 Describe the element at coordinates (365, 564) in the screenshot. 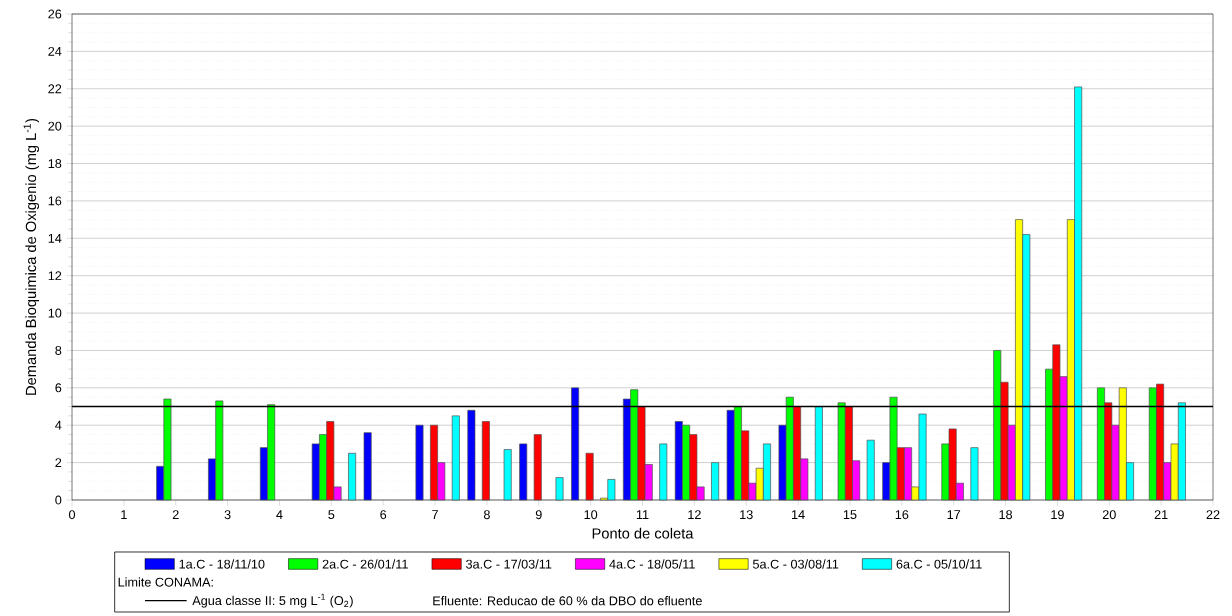

I see `legend-label: 2a.C - 26/01/11` at that location.